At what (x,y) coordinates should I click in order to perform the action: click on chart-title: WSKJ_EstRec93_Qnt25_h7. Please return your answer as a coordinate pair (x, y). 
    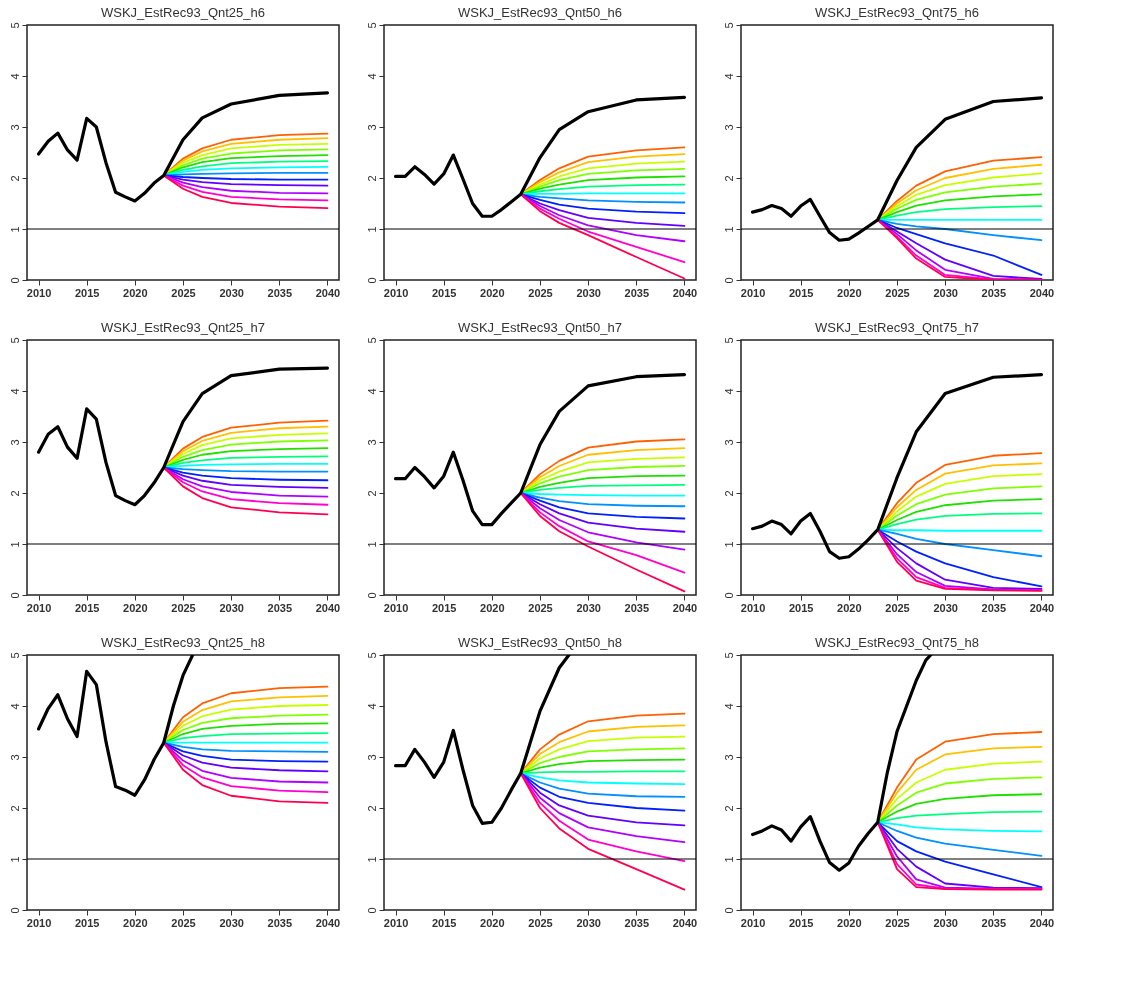
    Looking at the image, I should click on (183, 327).